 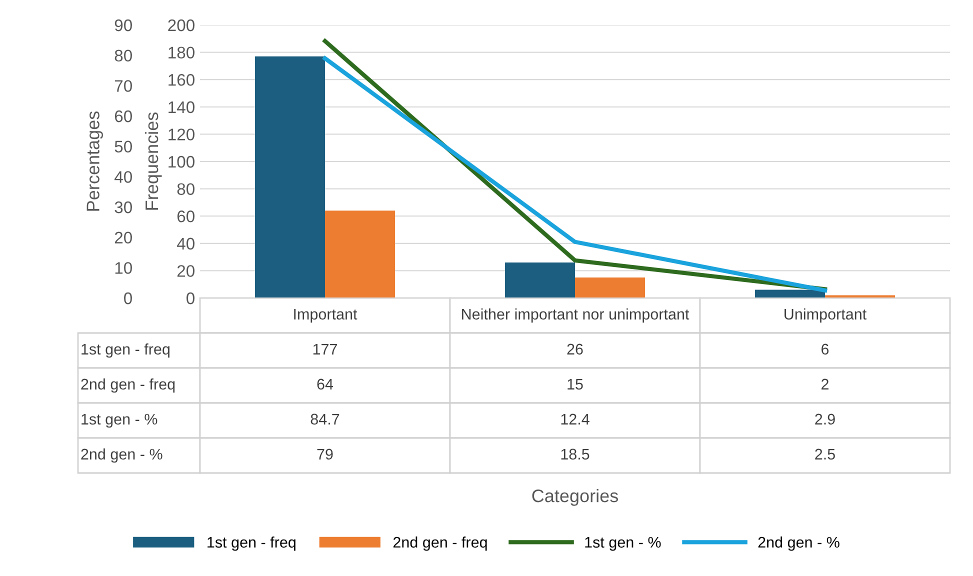 I want to click on y-axis-title: Frequencies, so click(x=153, y=161).